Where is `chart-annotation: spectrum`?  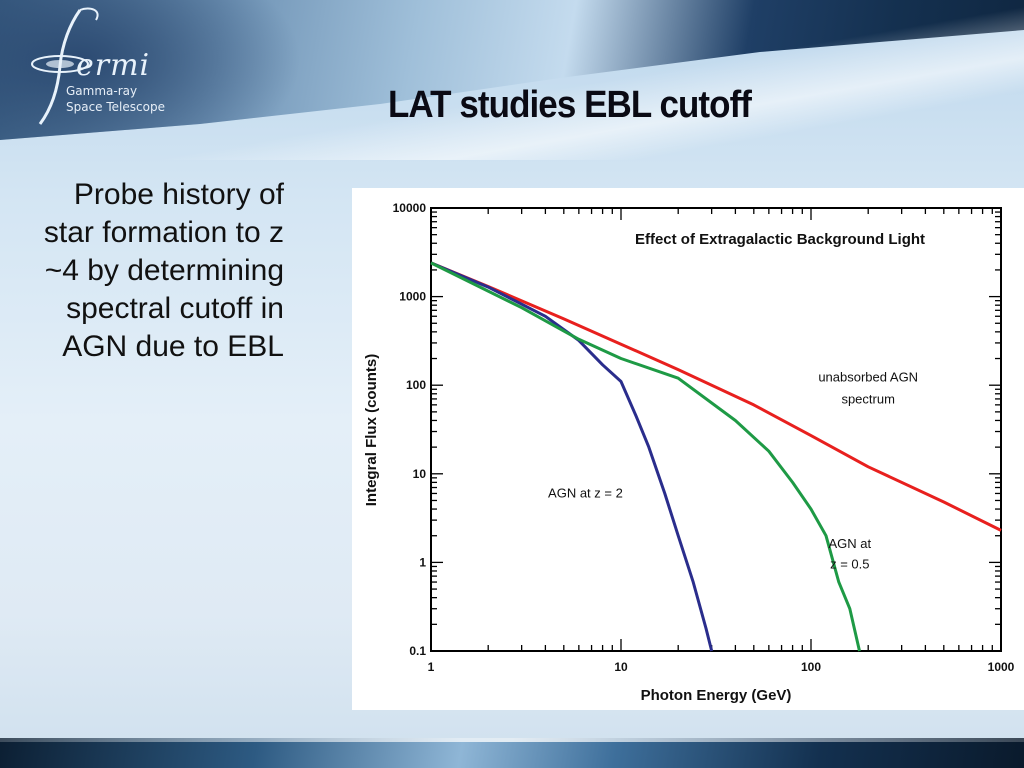 chart-annotation: spectrum is located at coordinates (867, 399).